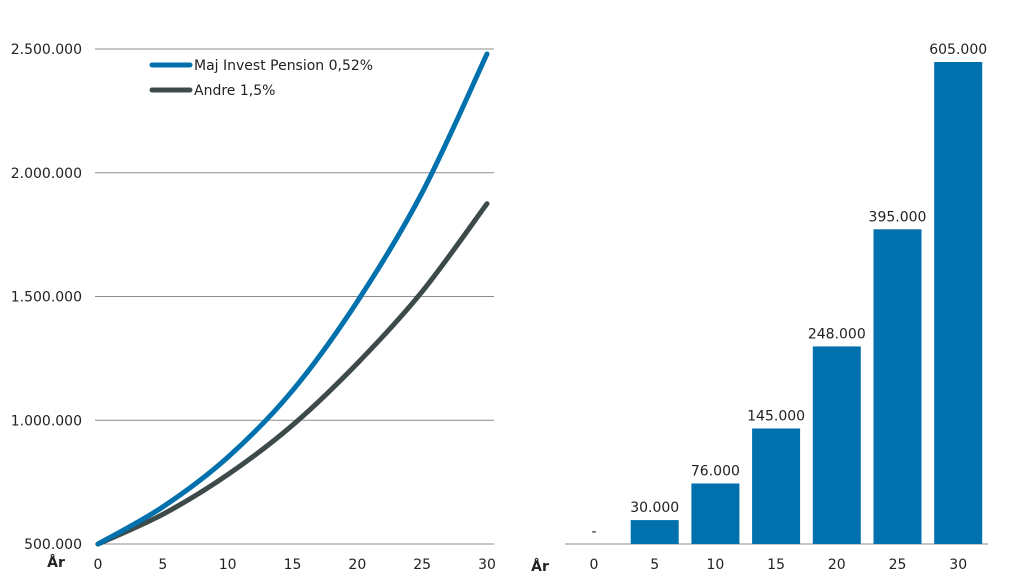 This screenshot has width=1024, height=586. Describe the element at coordinates (46, 421) in the screenshot. I see `line-chart-y-tick-label: 1.000.000` at that location.